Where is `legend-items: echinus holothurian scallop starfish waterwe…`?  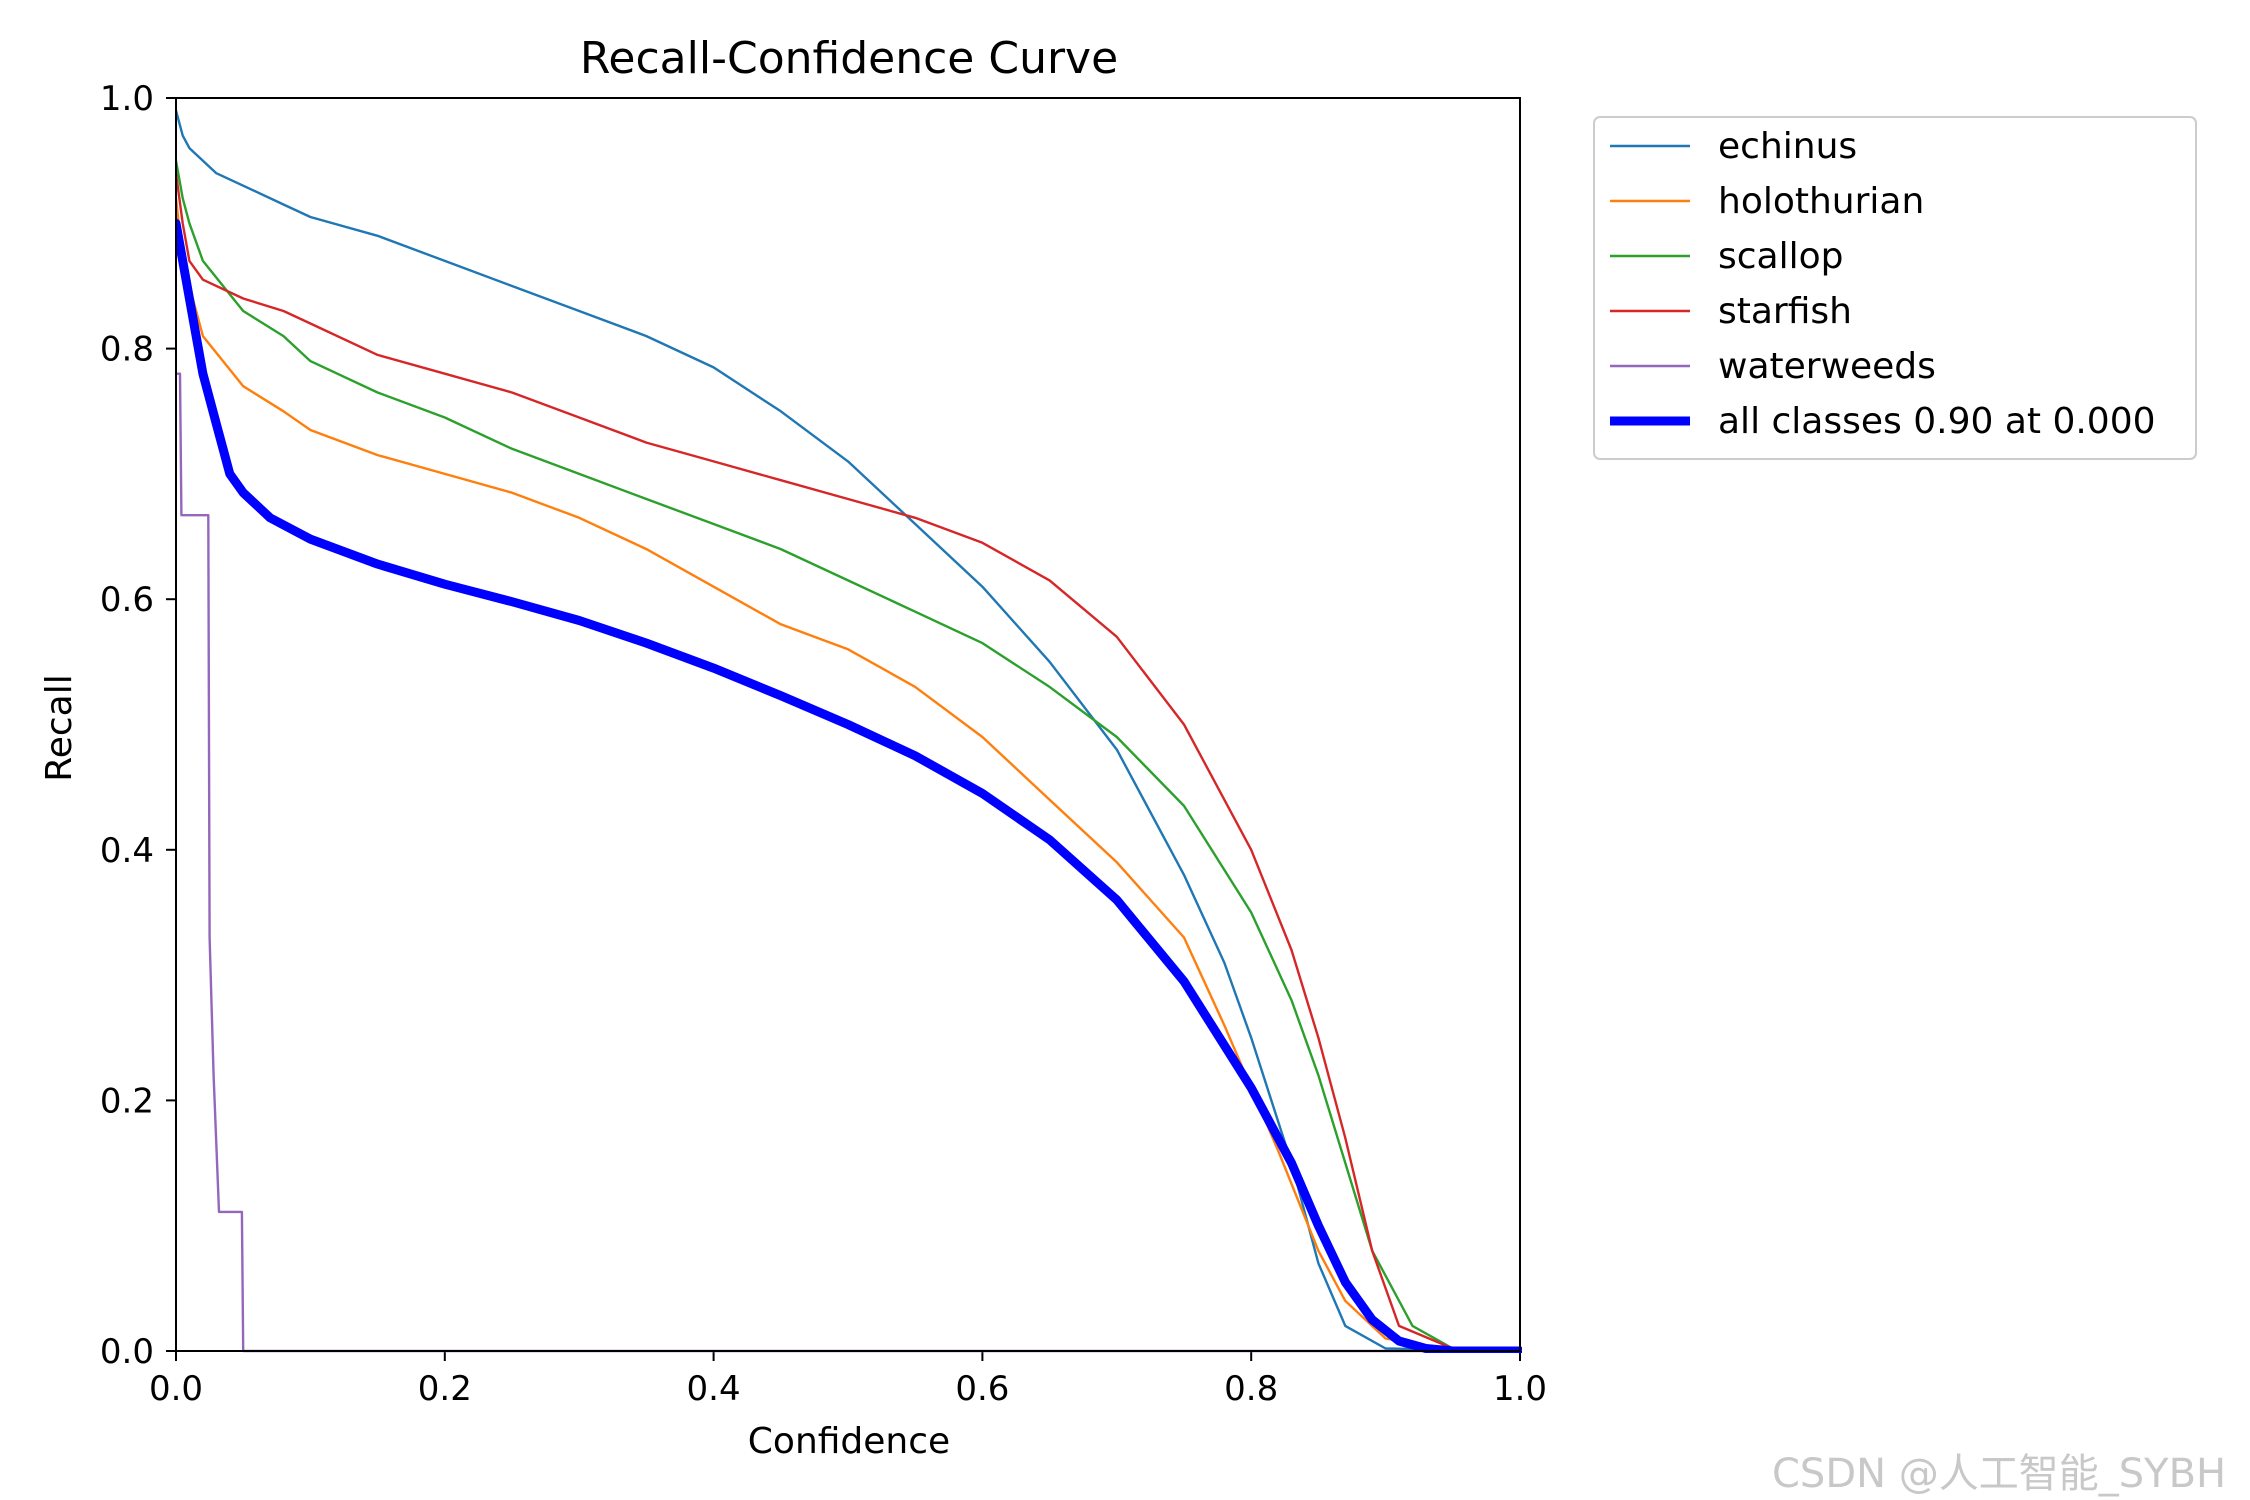
legend-items: echinus holothurian scallop starfish waterwe… is located at coordinates (1883, 284).